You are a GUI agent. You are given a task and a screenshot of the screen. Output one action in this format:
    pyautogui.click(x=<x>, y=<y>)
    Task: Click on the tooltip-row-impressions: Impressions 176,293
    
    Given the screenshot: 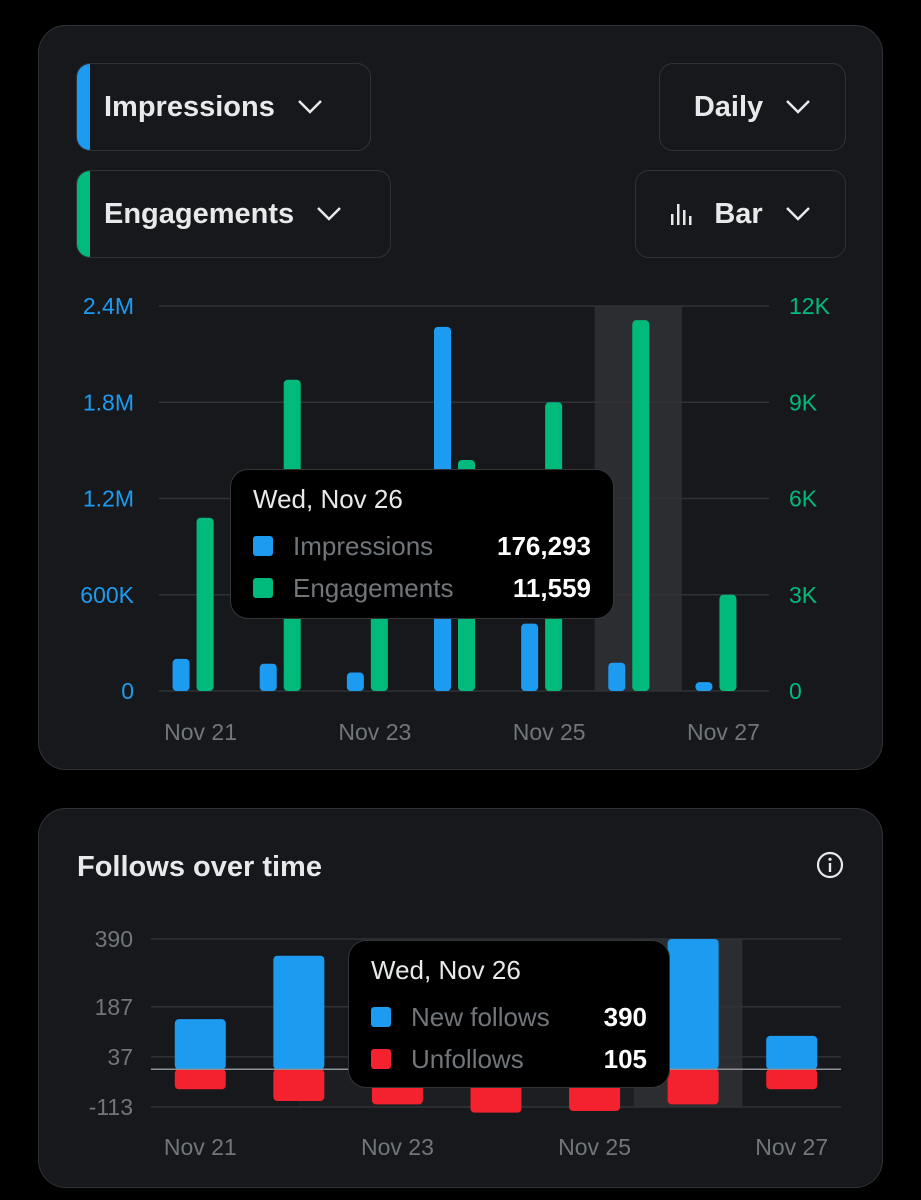 What is the action you would take?
    pyautogui.click(x=422, y=546)
    